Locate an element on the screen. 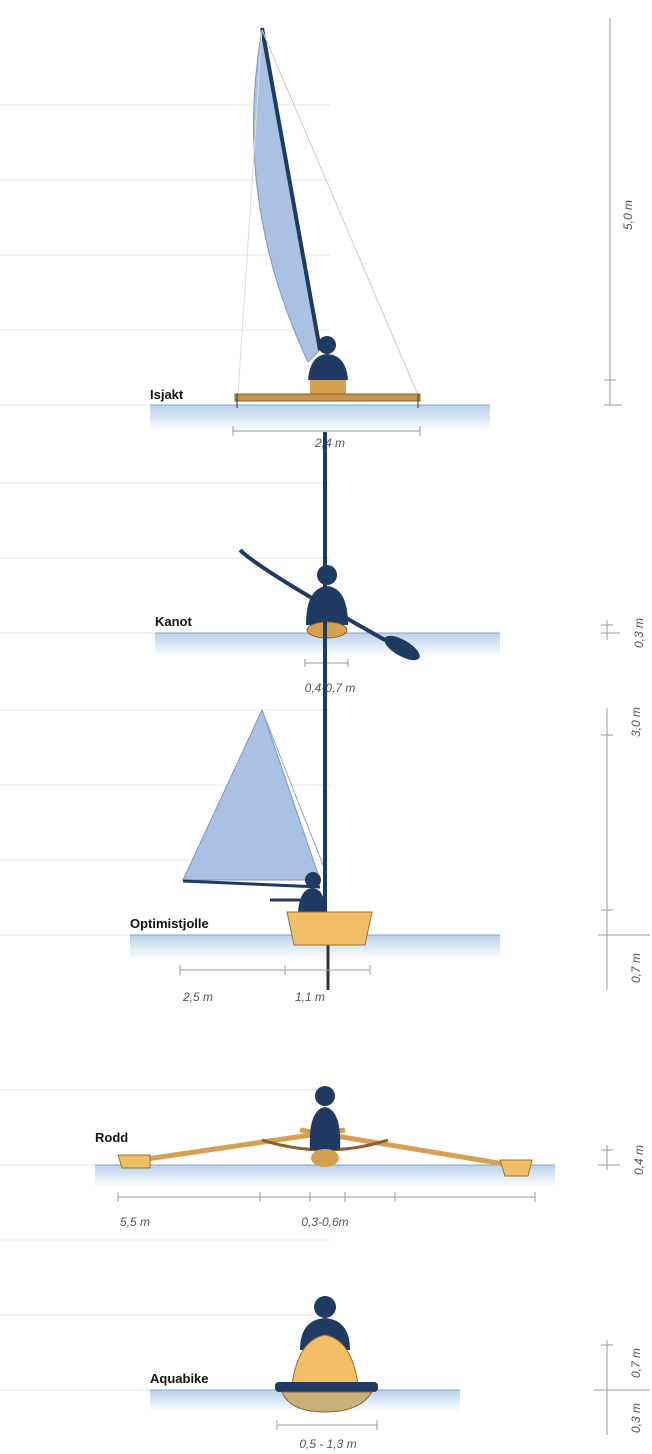 Image resolution: width=652 pixels, height=1454 pixels. aquabike: Aquabike 0,5 - 1,3 m 0,7 m 0,3 m is located at coordinates (400, 1373).